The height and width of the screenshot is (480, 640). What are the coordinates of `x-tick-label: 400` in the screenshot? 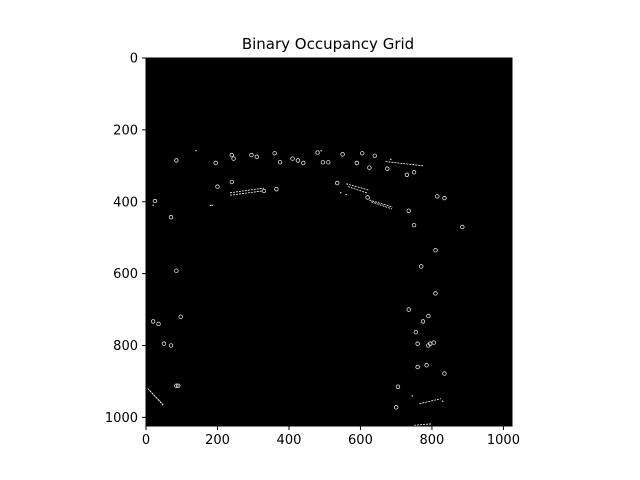 It's located at (289, 440).